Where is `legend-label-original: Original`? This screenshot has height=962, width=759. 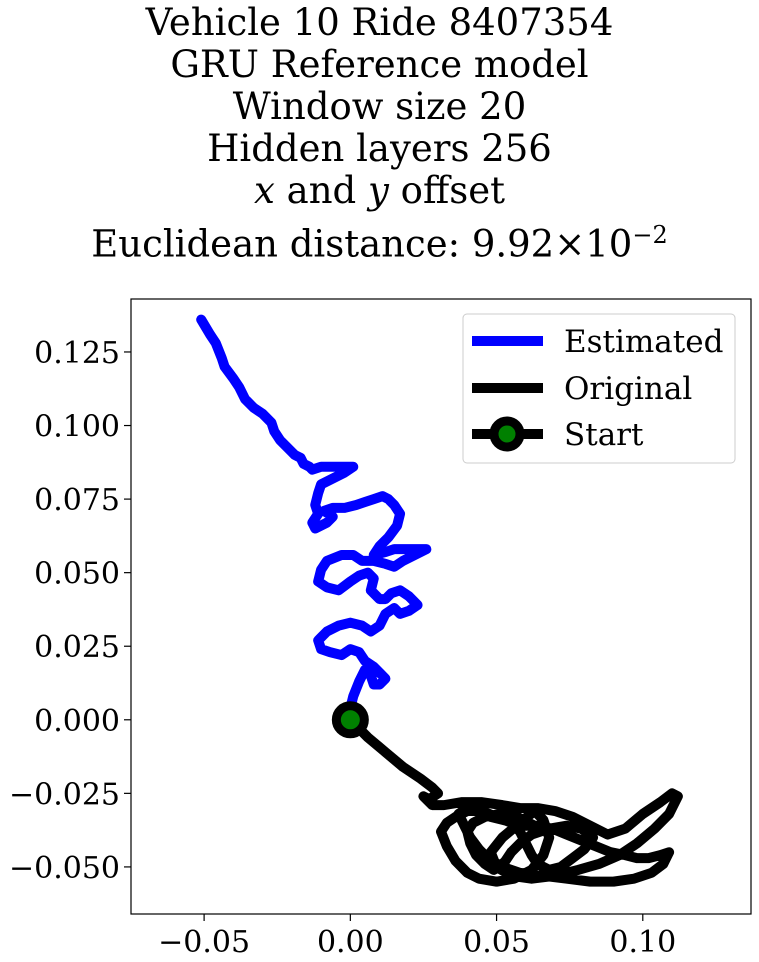
legend-label-original: Original is located at coordinates (628, 389).